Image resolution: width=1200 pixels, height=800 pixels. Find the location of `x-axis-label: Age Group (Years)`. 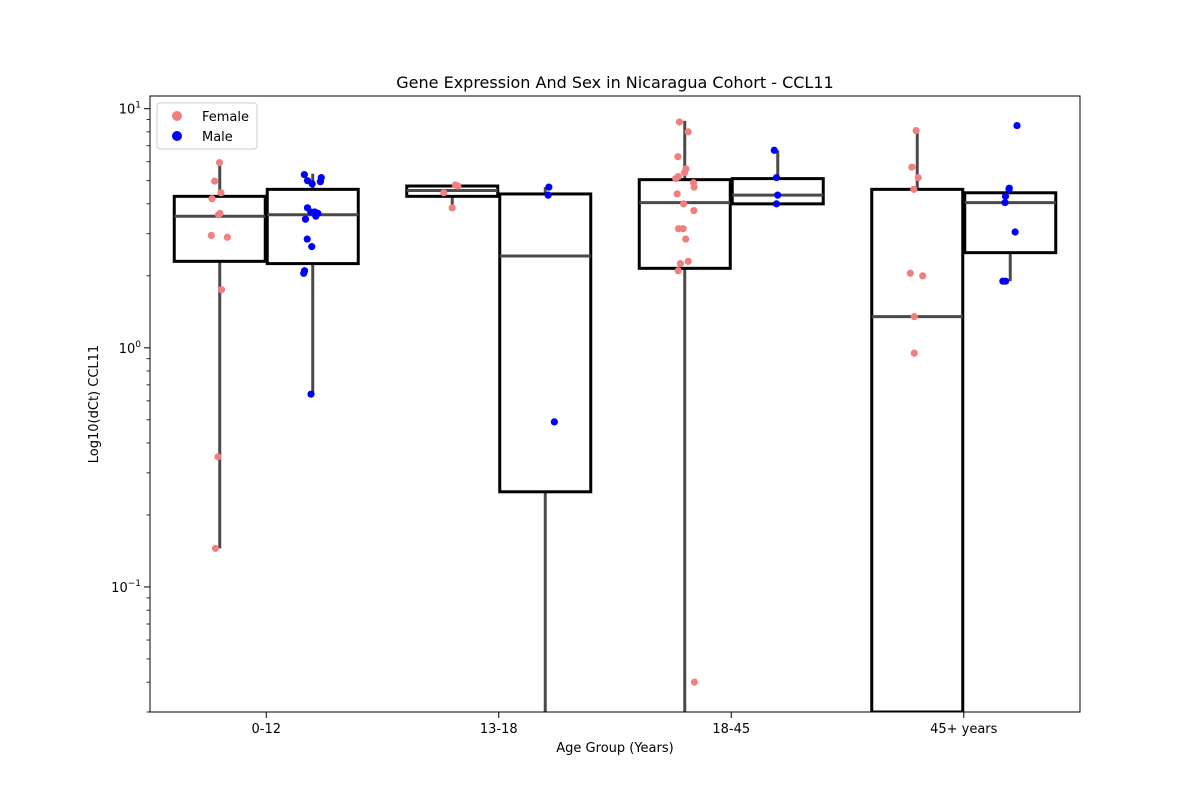

x-axis-label: Age Group (Years) is located at coordinates (614, 748).